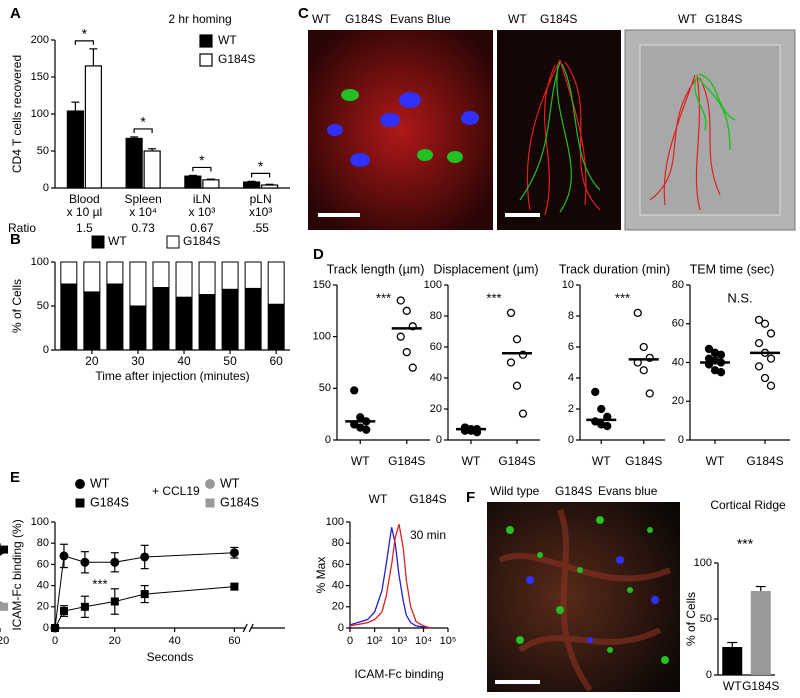 Image resolution: width=800 pixels, height=698 pixels. I want to click on x-tick-label: 40, so click(174, 641).